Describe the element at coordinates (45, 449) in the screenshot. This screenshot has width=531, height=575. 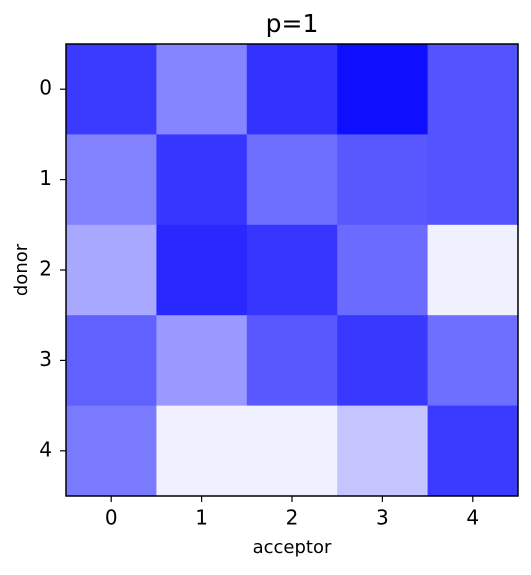
I see `y-tick-label: 4` at that location.